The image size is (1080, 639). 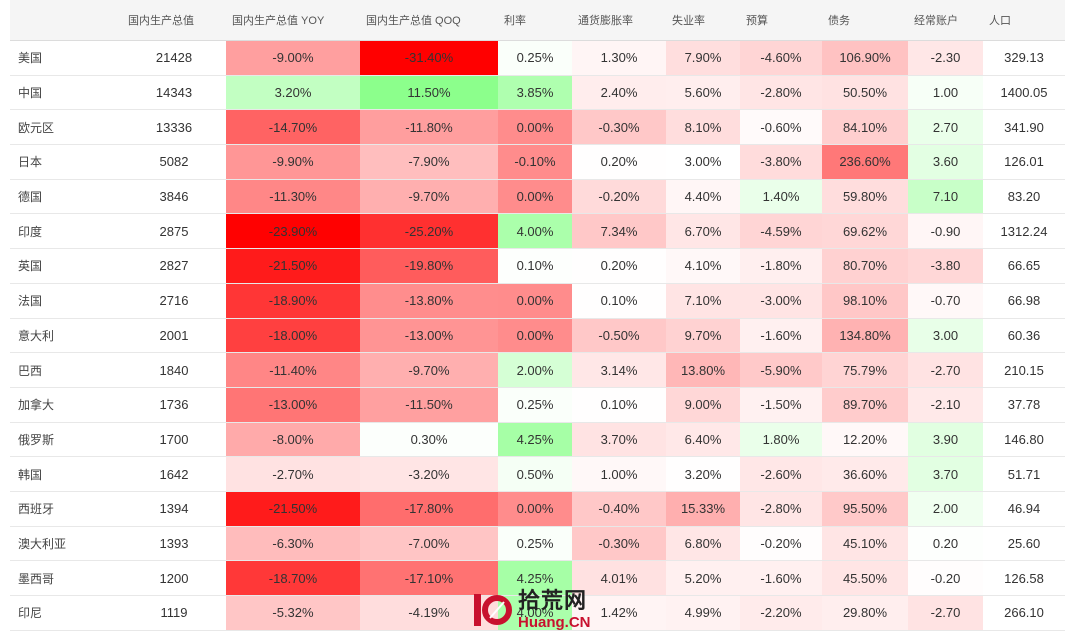 What do you see at coordinates (865, 509) in the screenshot?
I see `debt-cell: 95.50%` at bounding box center [865, 509].